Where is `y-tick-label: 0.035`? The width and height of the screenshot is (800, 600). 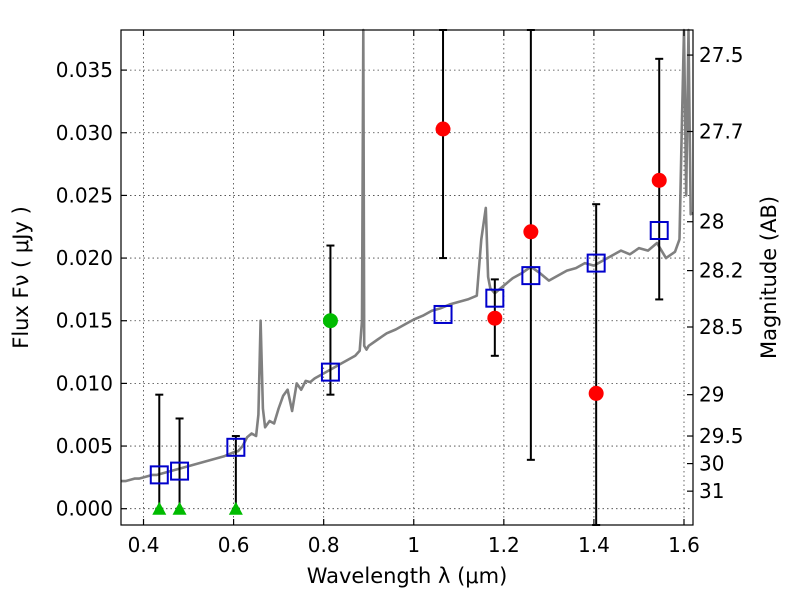 y-tick-label: 0.035 is located at coordinates (84, 70).